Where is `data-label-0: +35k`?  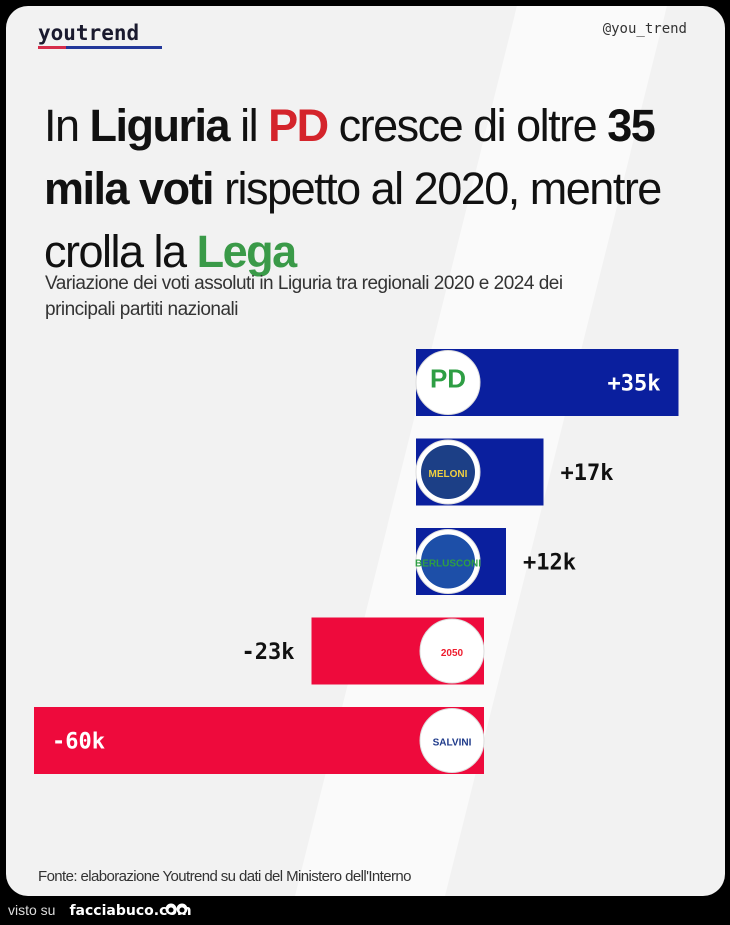 data-label-0: +35k is located at coordinates (634, 384).